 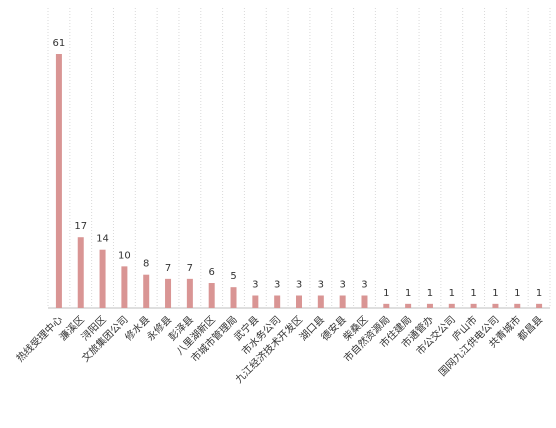 I want to click on data-label: 14, so click(x=102, y=239).